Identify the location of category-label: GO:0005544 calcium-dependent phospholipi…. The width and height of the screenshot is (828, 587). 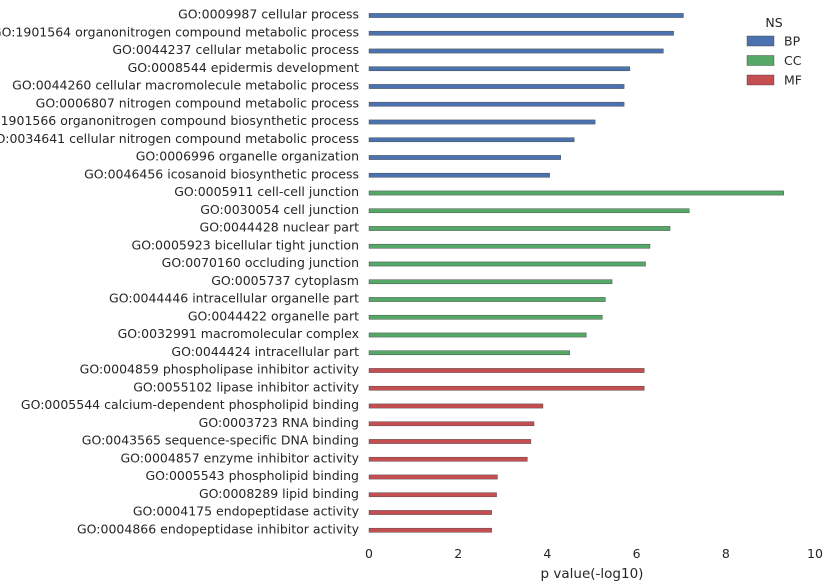
(190, 404).